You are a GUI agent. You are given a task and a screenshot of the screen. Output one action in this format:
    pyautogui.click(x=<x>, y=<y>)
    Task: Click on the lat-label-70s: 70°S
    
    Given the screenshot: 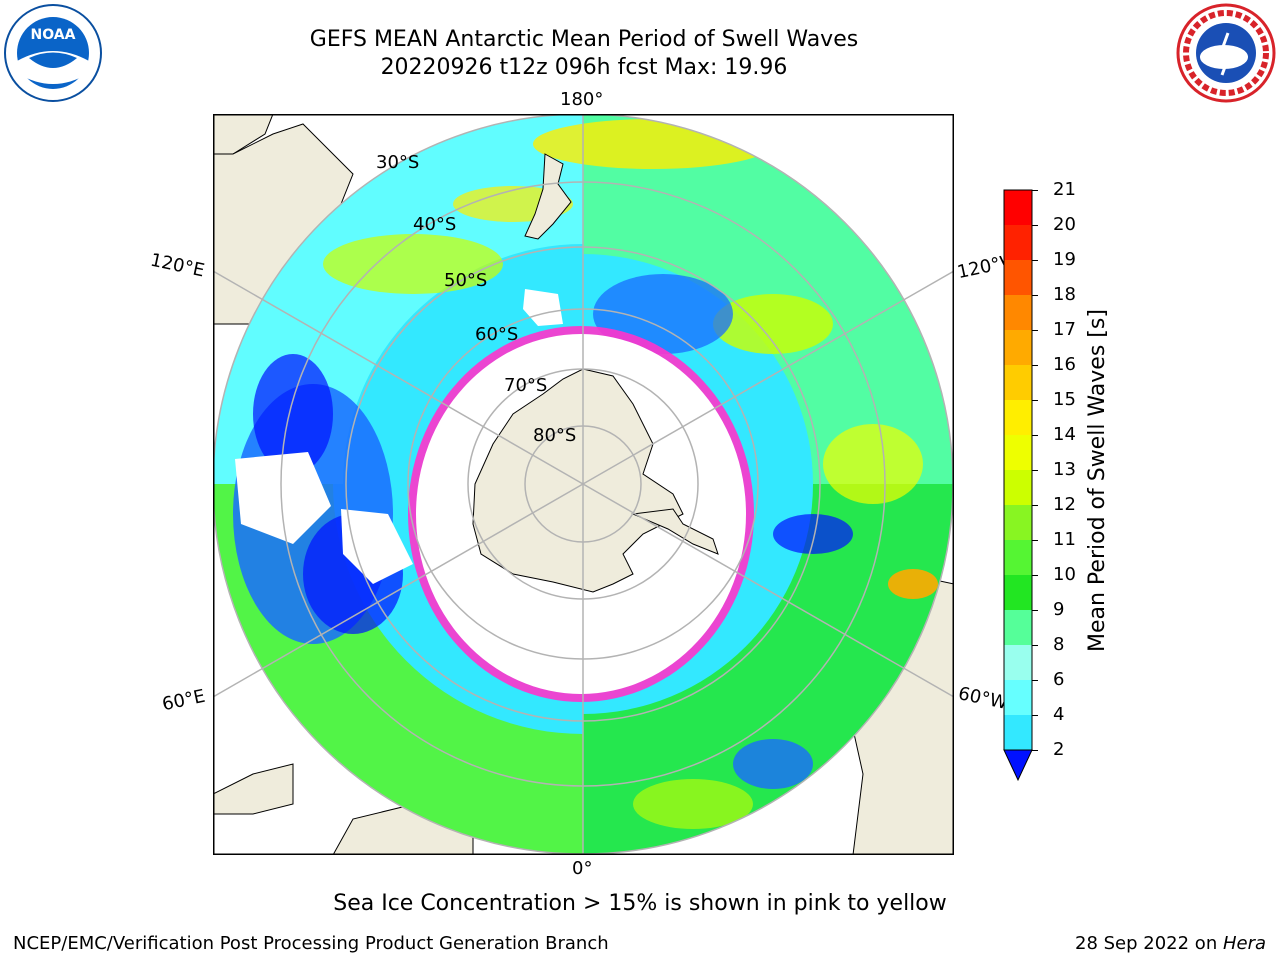 What is the action you would take?
    pyautogui.click(x=526, y=385)
    